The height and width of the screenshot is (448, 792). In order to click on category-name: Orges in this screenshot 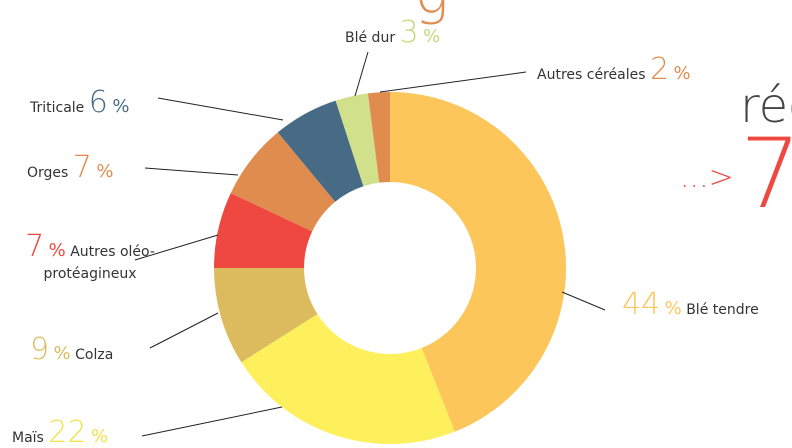, I will do `click(48, 173)`.